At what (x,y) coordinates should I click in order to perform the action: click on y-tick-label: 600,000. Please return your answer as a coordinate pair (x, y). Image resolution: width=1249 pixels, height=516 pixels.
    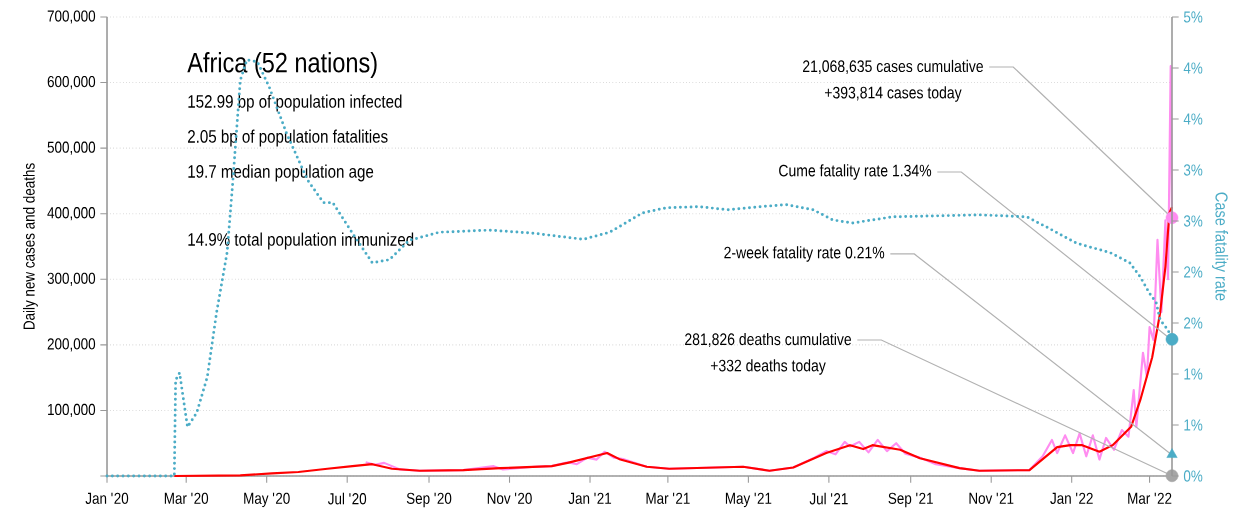
    Looking at the image, I should click on (71, 82).